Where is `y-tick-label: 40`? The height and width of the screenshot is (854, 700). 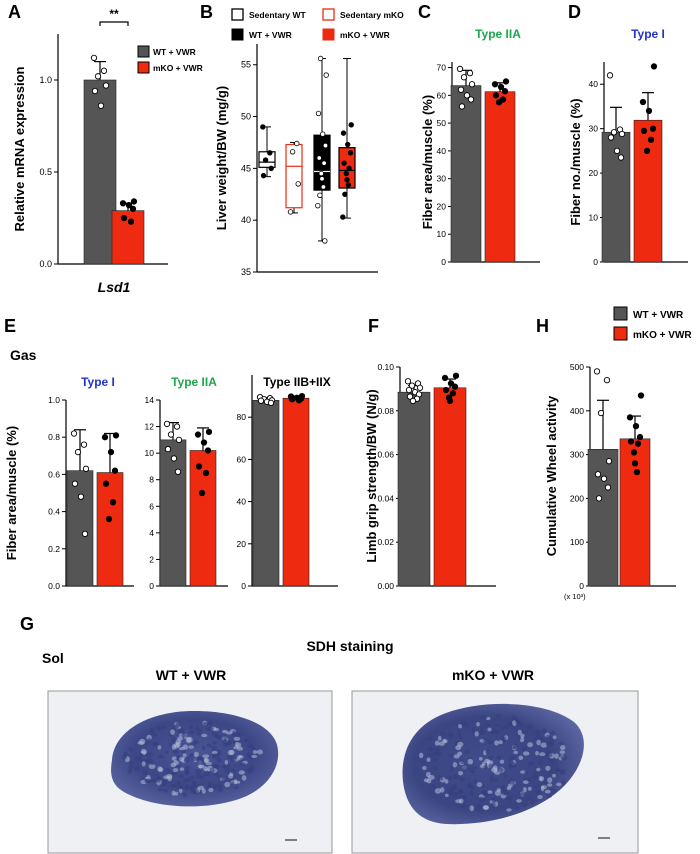
y-tick-label: 40 is located at coordinates (246, 220).